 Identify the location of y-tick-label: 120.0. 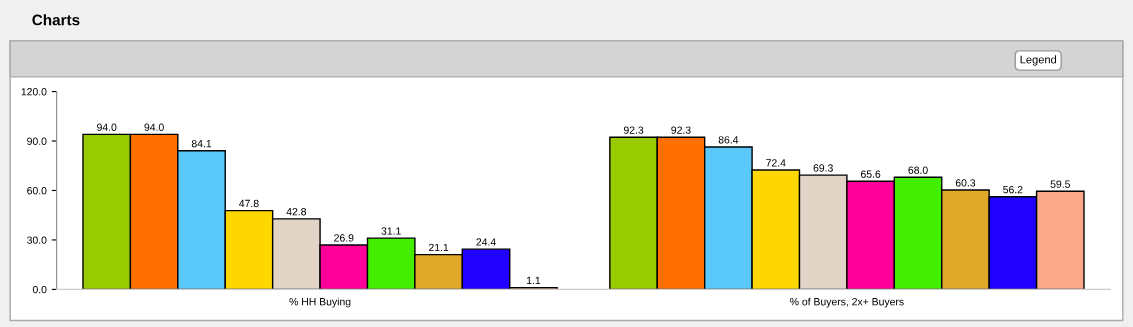
(34, 92).